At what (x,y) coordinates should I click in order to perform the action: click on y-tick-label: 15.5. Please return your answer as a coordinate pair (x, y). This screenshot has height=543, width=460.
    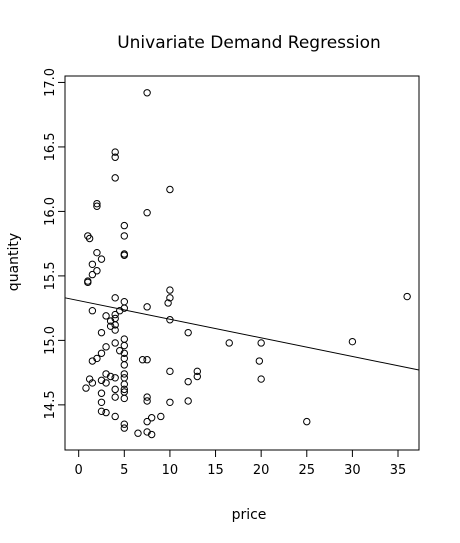
    Looking at the image, I should click on (50, 275).